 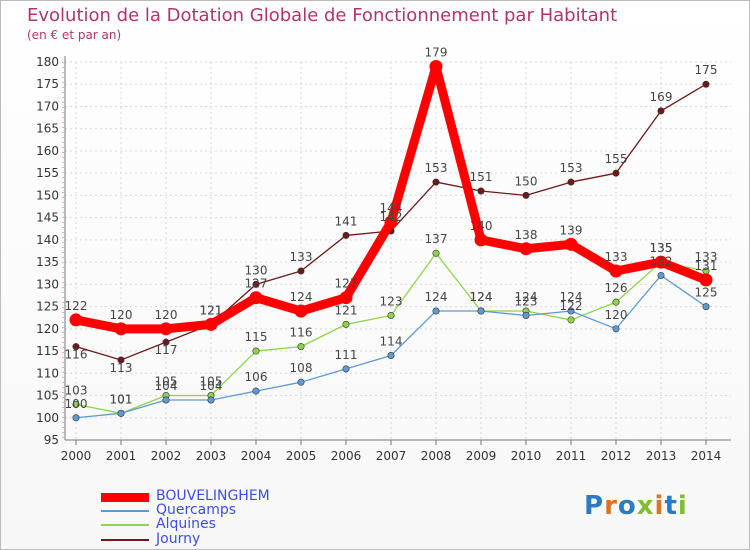 I want to click on data-label: 150, so click(x=526, y=181).